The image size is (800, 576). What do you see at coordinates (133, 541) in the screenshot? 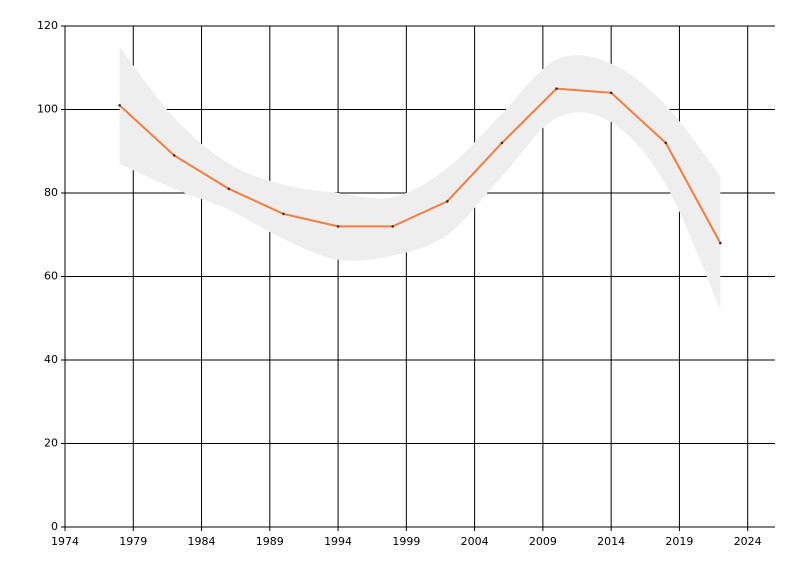
I see `x-tick-label: 1979` at bounding box center [133, 541].